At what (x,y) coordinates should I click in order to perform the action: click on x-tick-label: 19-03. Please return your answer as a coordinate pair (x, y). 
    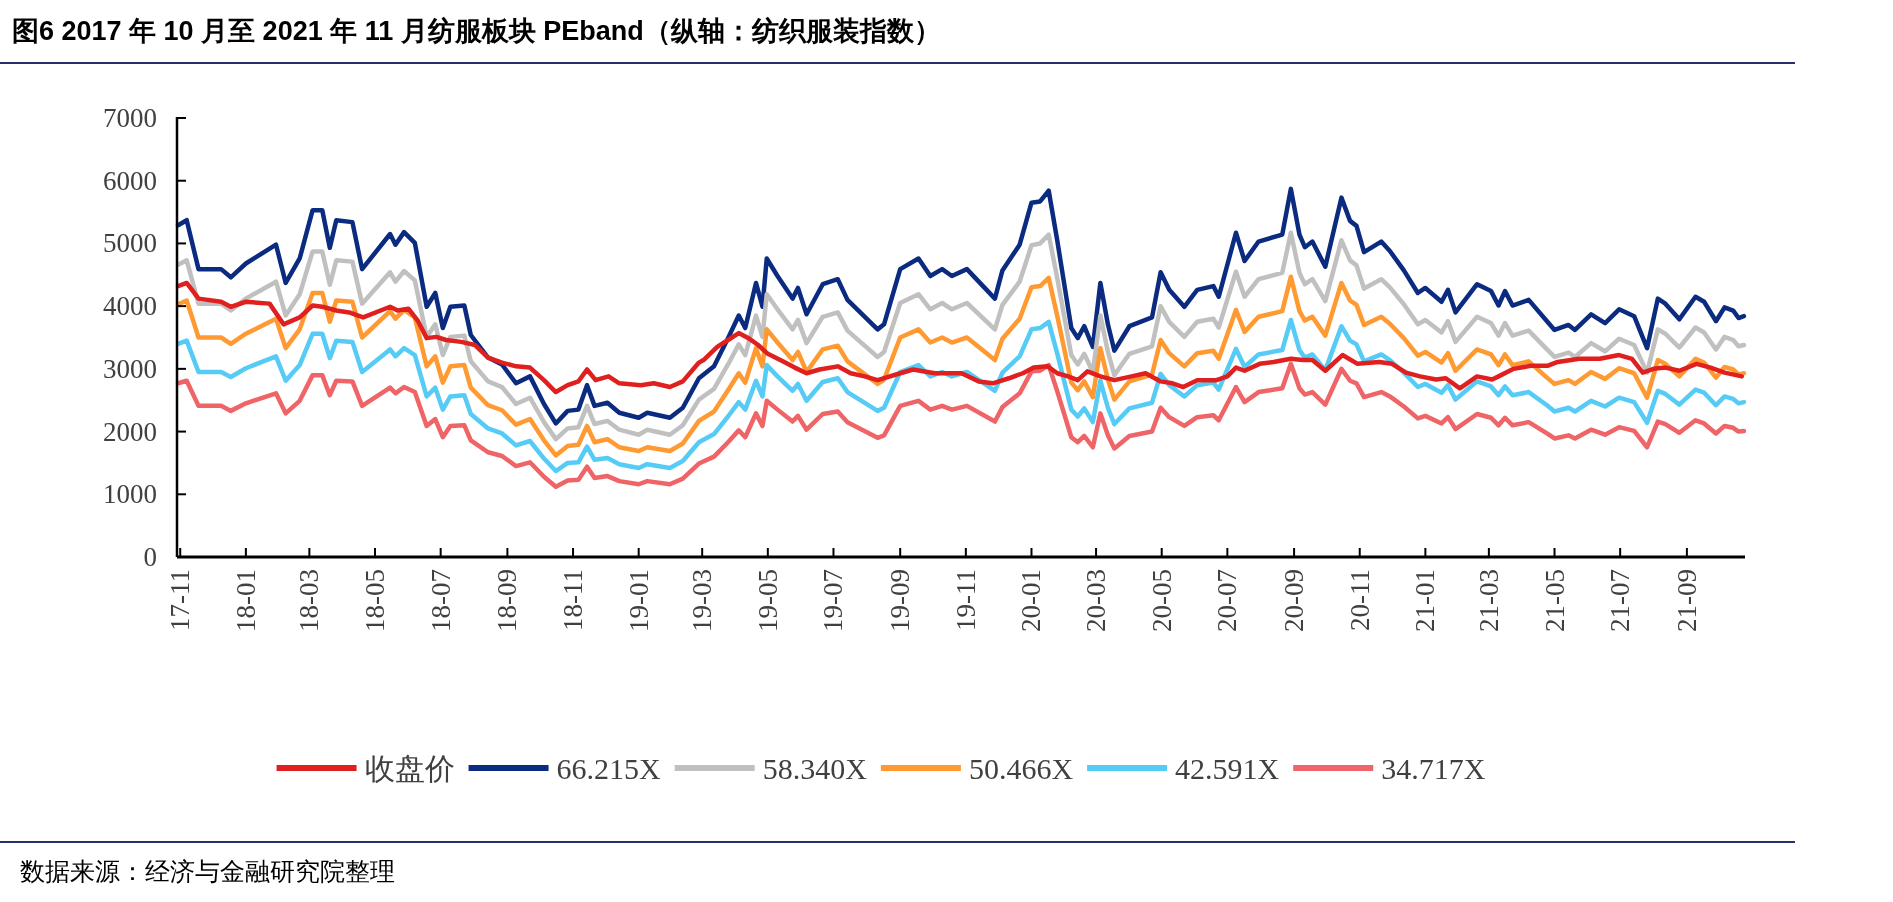
    Looking at the image, I should click on (702, 600).